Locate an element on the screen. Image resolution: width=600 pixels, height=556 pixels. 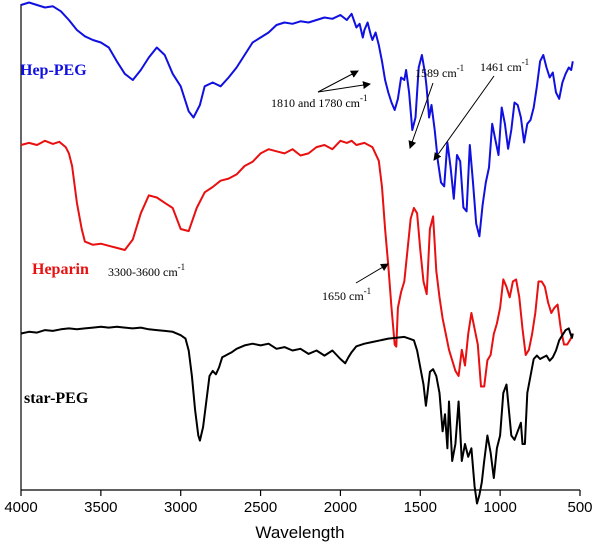
annotation-1461: 1461 cm-1 is located at coordinates (481, 109).